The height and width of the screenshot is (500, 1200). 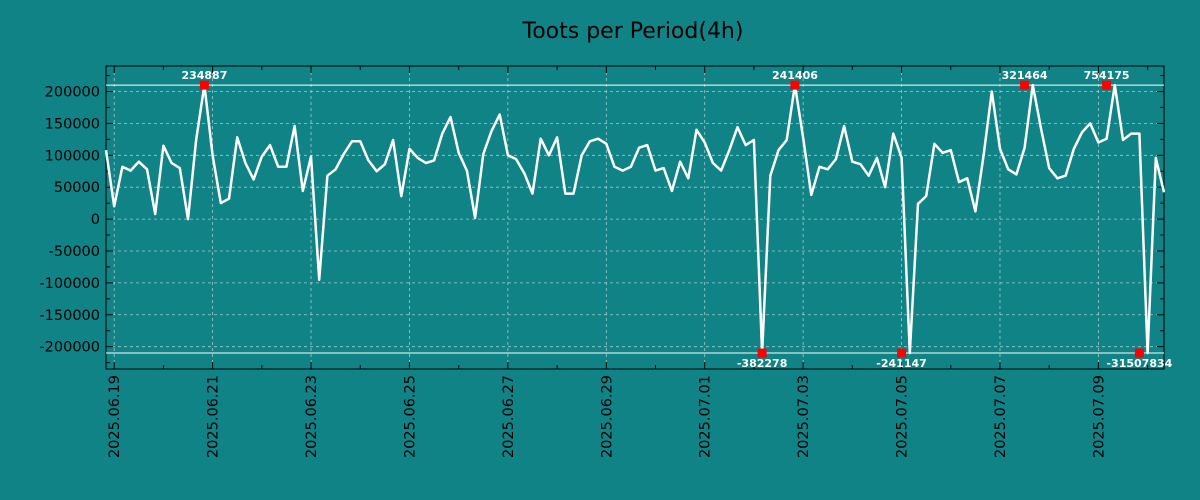 What do you see at coordinates (69, 348) in the screenshot?
I see `y-tick-label: -200000` at bounding box center [69, 348].